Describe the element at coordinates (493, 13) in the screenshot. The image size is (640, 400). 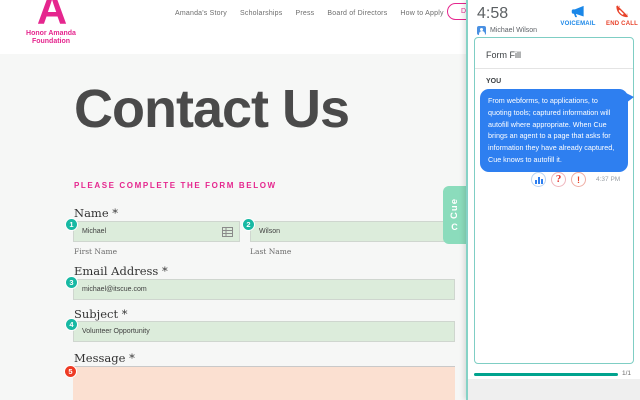
I see `call-timer: 4:58` at that location.